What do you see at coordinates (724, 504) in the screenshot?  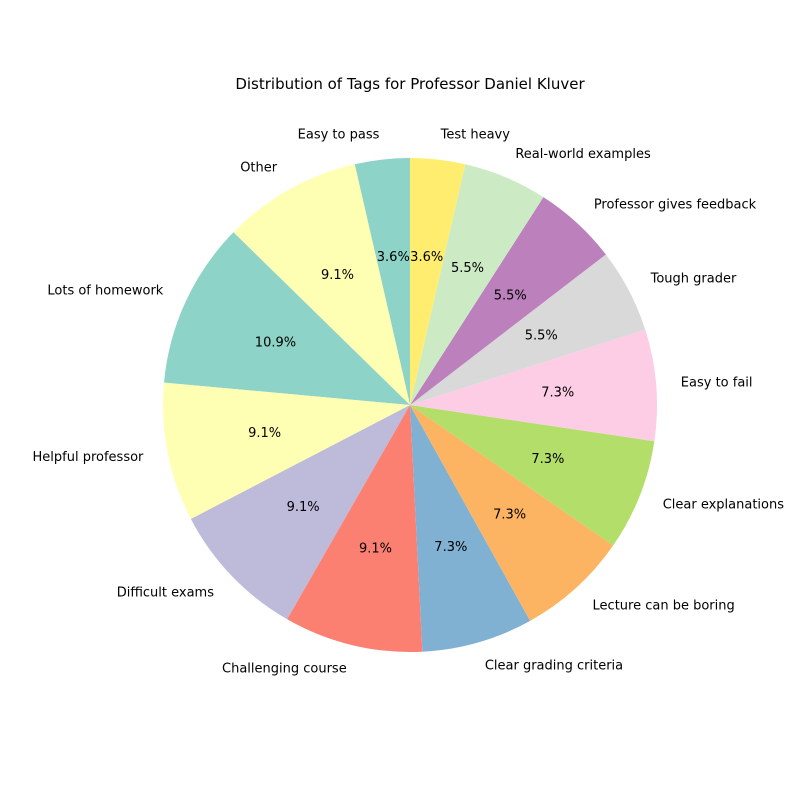 I see `pie-category-label: Clear explanations` at bounding box center [724, 504].